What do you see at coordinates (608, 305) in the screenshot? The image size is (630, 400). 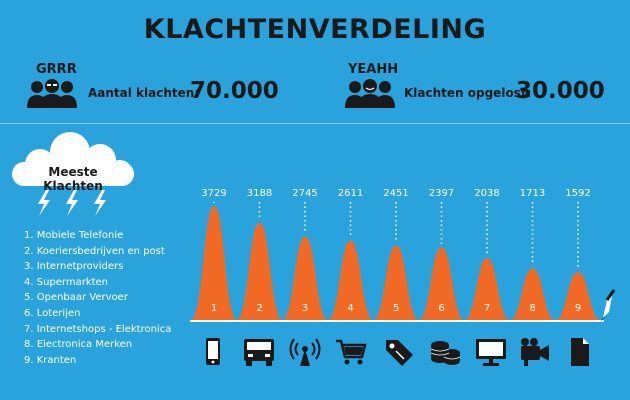 I see `pencil-icon` at bounding box center [608, 305].